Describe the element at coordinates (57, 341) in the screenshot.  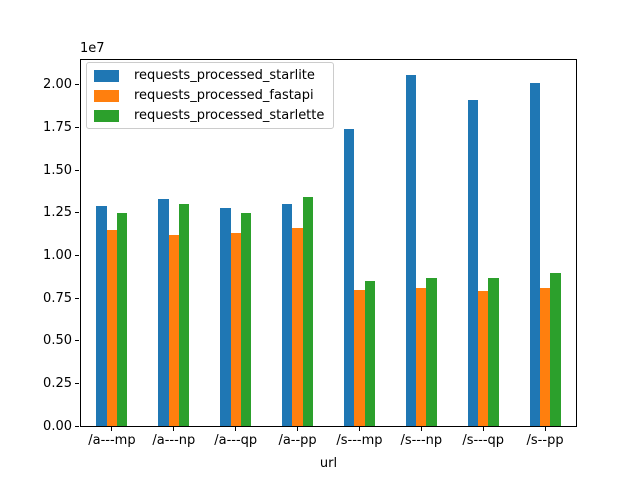
I see `y-tick-label: 0.50` at that location.